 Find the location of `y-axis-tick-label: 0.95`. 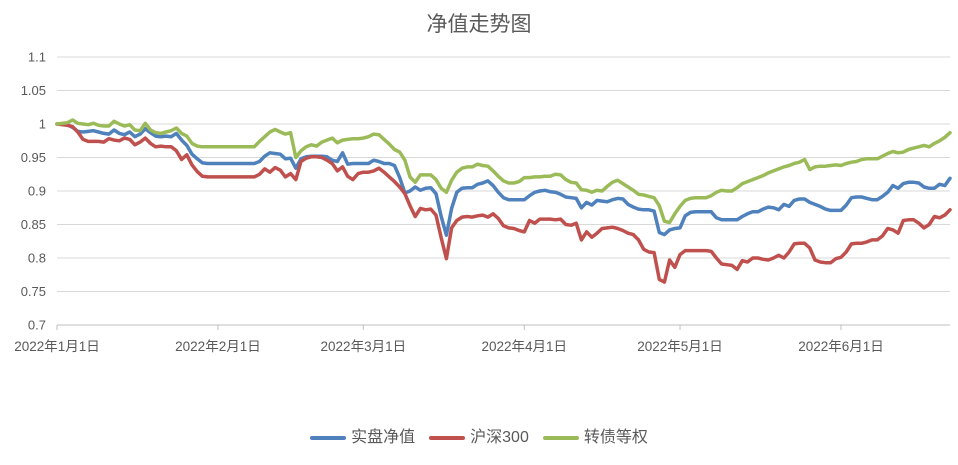

y-axis-tick-label: 0.95 is located at coordinates (33, 157).